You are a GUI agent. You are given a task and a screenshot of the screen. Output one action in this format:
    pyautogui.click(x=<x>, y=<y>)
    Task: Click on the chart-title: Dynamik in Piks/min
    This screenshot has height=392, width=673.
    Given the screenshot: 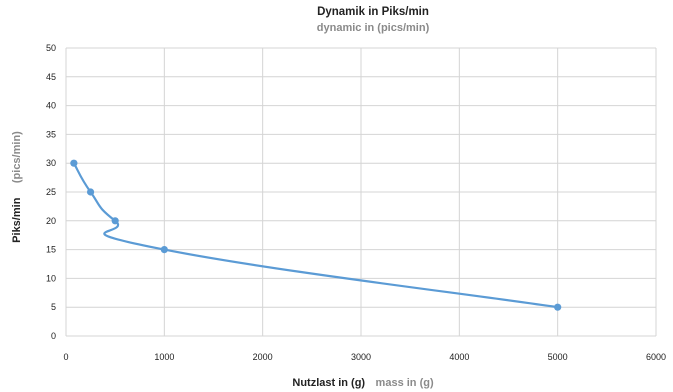 What is the action you would take?
    pyautogui.click(x=373, y=12)
    